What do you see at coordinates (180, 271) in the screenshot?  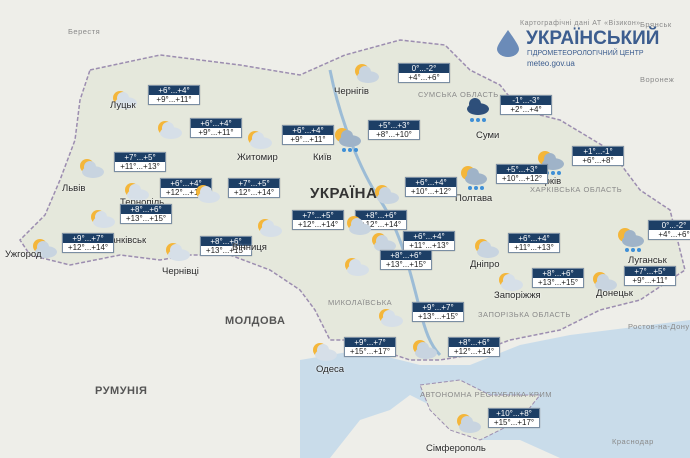 I see `city-name: Чернівці` at bounding box center [180, 271].